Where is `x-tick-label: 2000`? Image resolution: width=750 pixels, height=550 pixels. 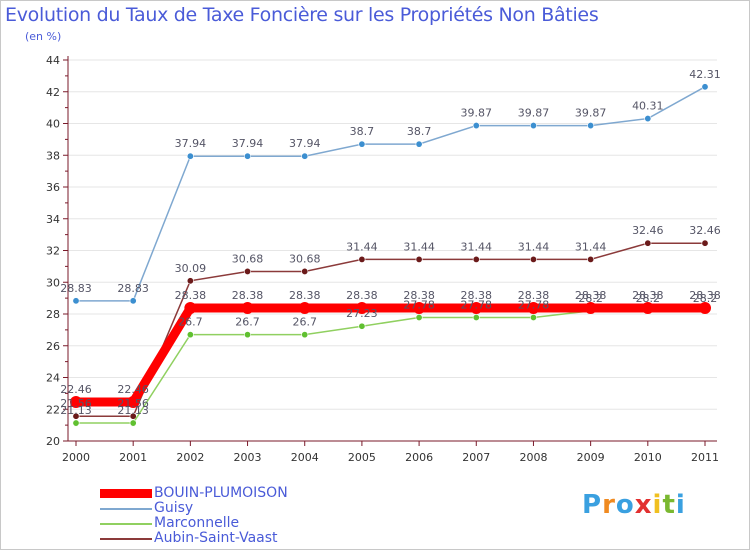
x-tick-label: 2000 is located at coordinates (76, 457).